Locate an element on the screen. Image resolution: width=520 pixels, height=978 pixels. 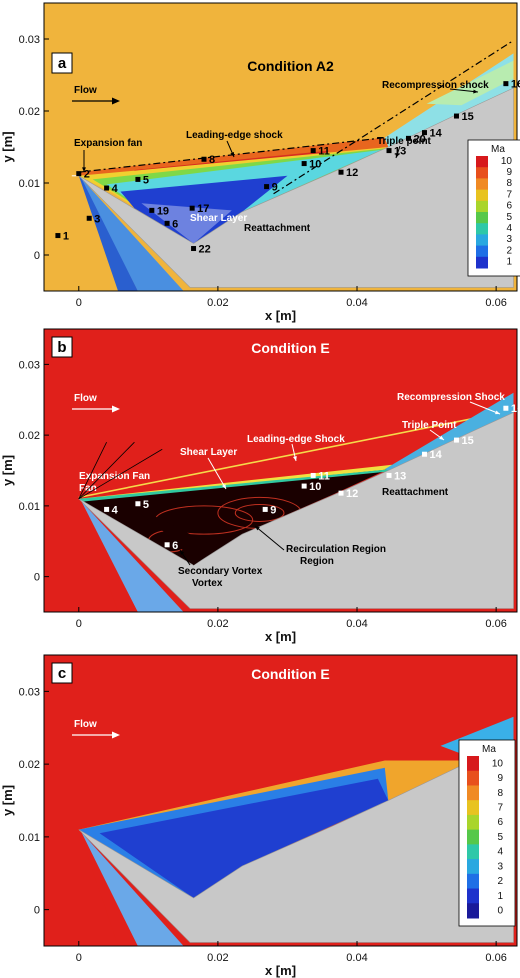
probe-label: 10 is located at coordinates (315, 165).